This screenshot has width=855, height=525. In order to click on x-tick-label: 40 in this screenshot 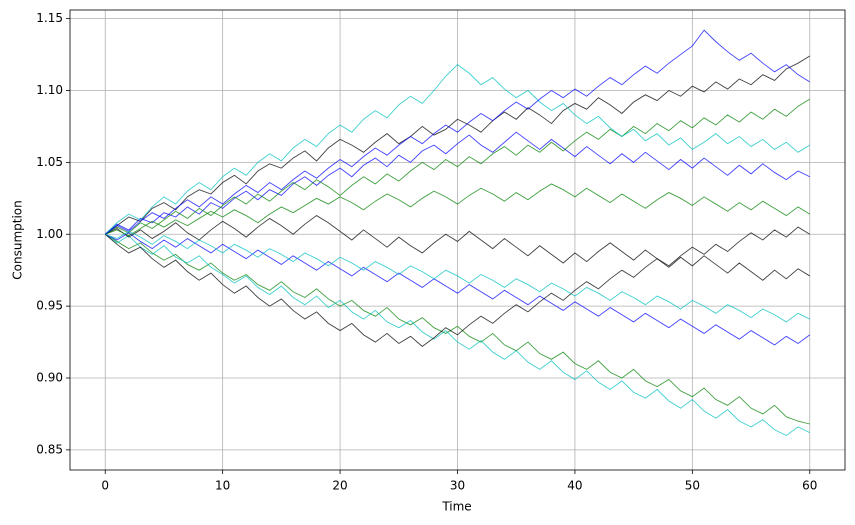, I will do `click(574, 486)`.